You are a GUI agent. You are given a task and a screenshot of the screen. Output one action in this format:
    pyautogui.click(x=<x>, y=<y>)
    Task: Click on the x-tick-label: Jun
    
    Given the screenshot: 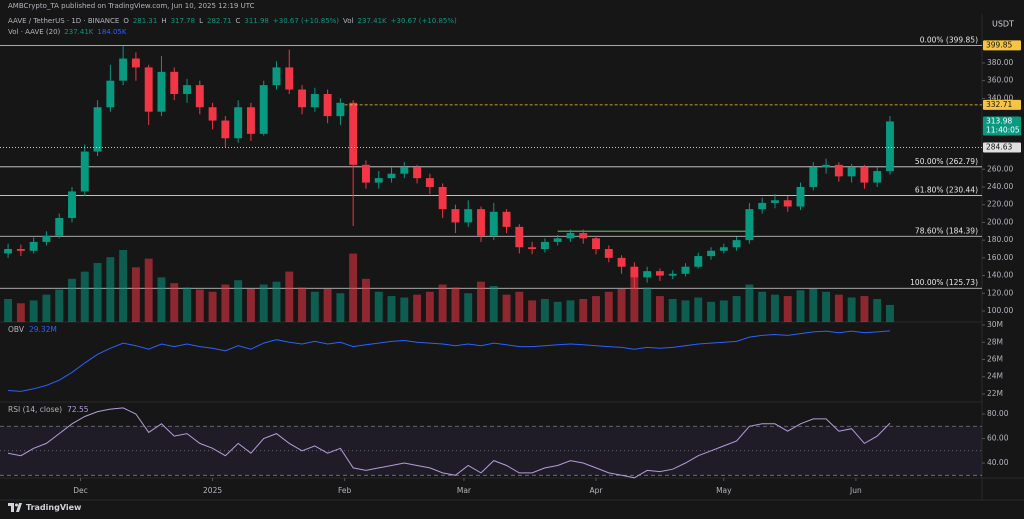 What is the action you would take?
    pyautogui.click(x=855, y=490)
    